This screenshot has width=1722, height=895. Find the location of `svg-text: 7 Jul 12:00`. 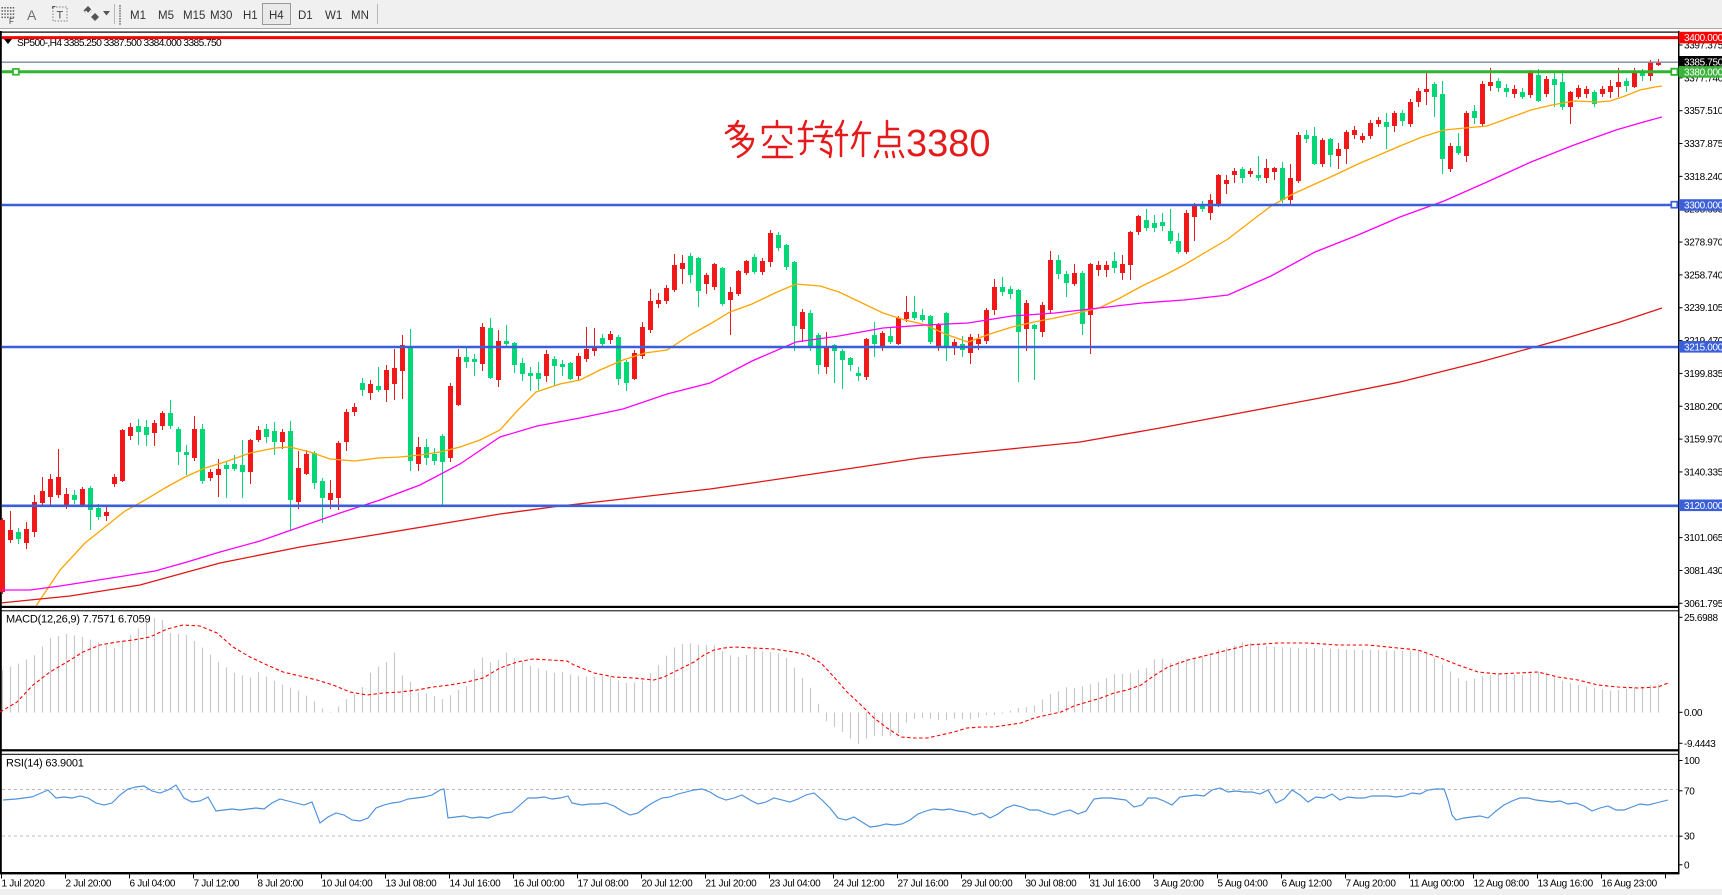

svg-text: 7 Jul 12:00 is located at coordinates (217, 884).